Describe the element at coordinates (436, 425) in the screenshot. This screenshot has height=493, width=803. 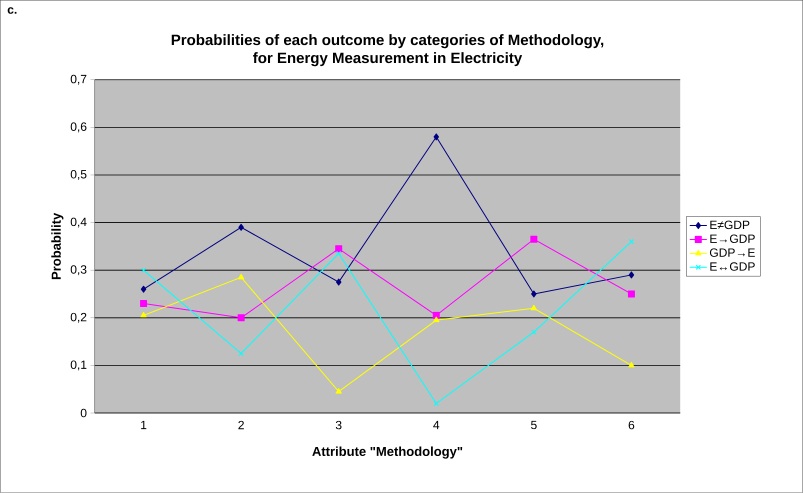
I see `x-tick-label: 4` at that location.